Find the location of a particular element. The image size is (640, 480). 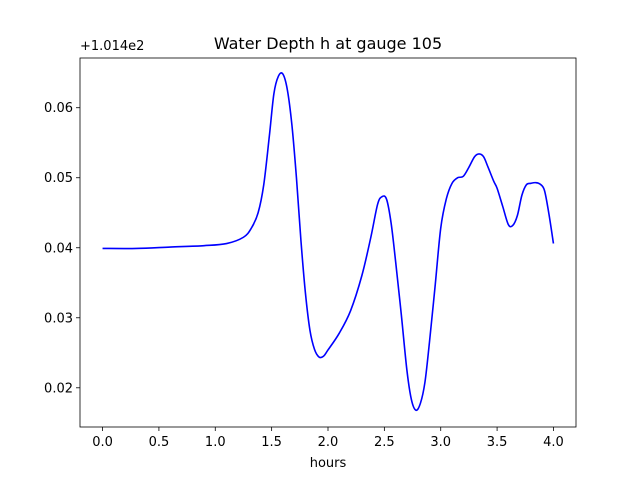

y-tick-label-1: 0.03 is located at coordinates (58, 318).